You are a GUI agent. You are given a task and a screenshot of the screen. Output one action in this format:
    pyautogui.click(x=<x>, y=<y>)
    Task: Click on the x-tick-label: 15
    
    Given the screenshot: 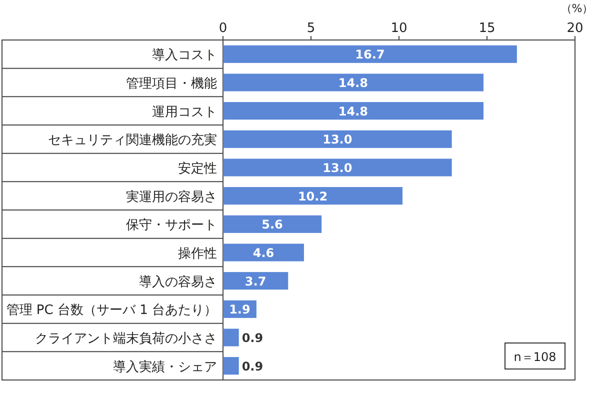 What is the action you would take?
    pyautogui.click(x=487, y=28)
    